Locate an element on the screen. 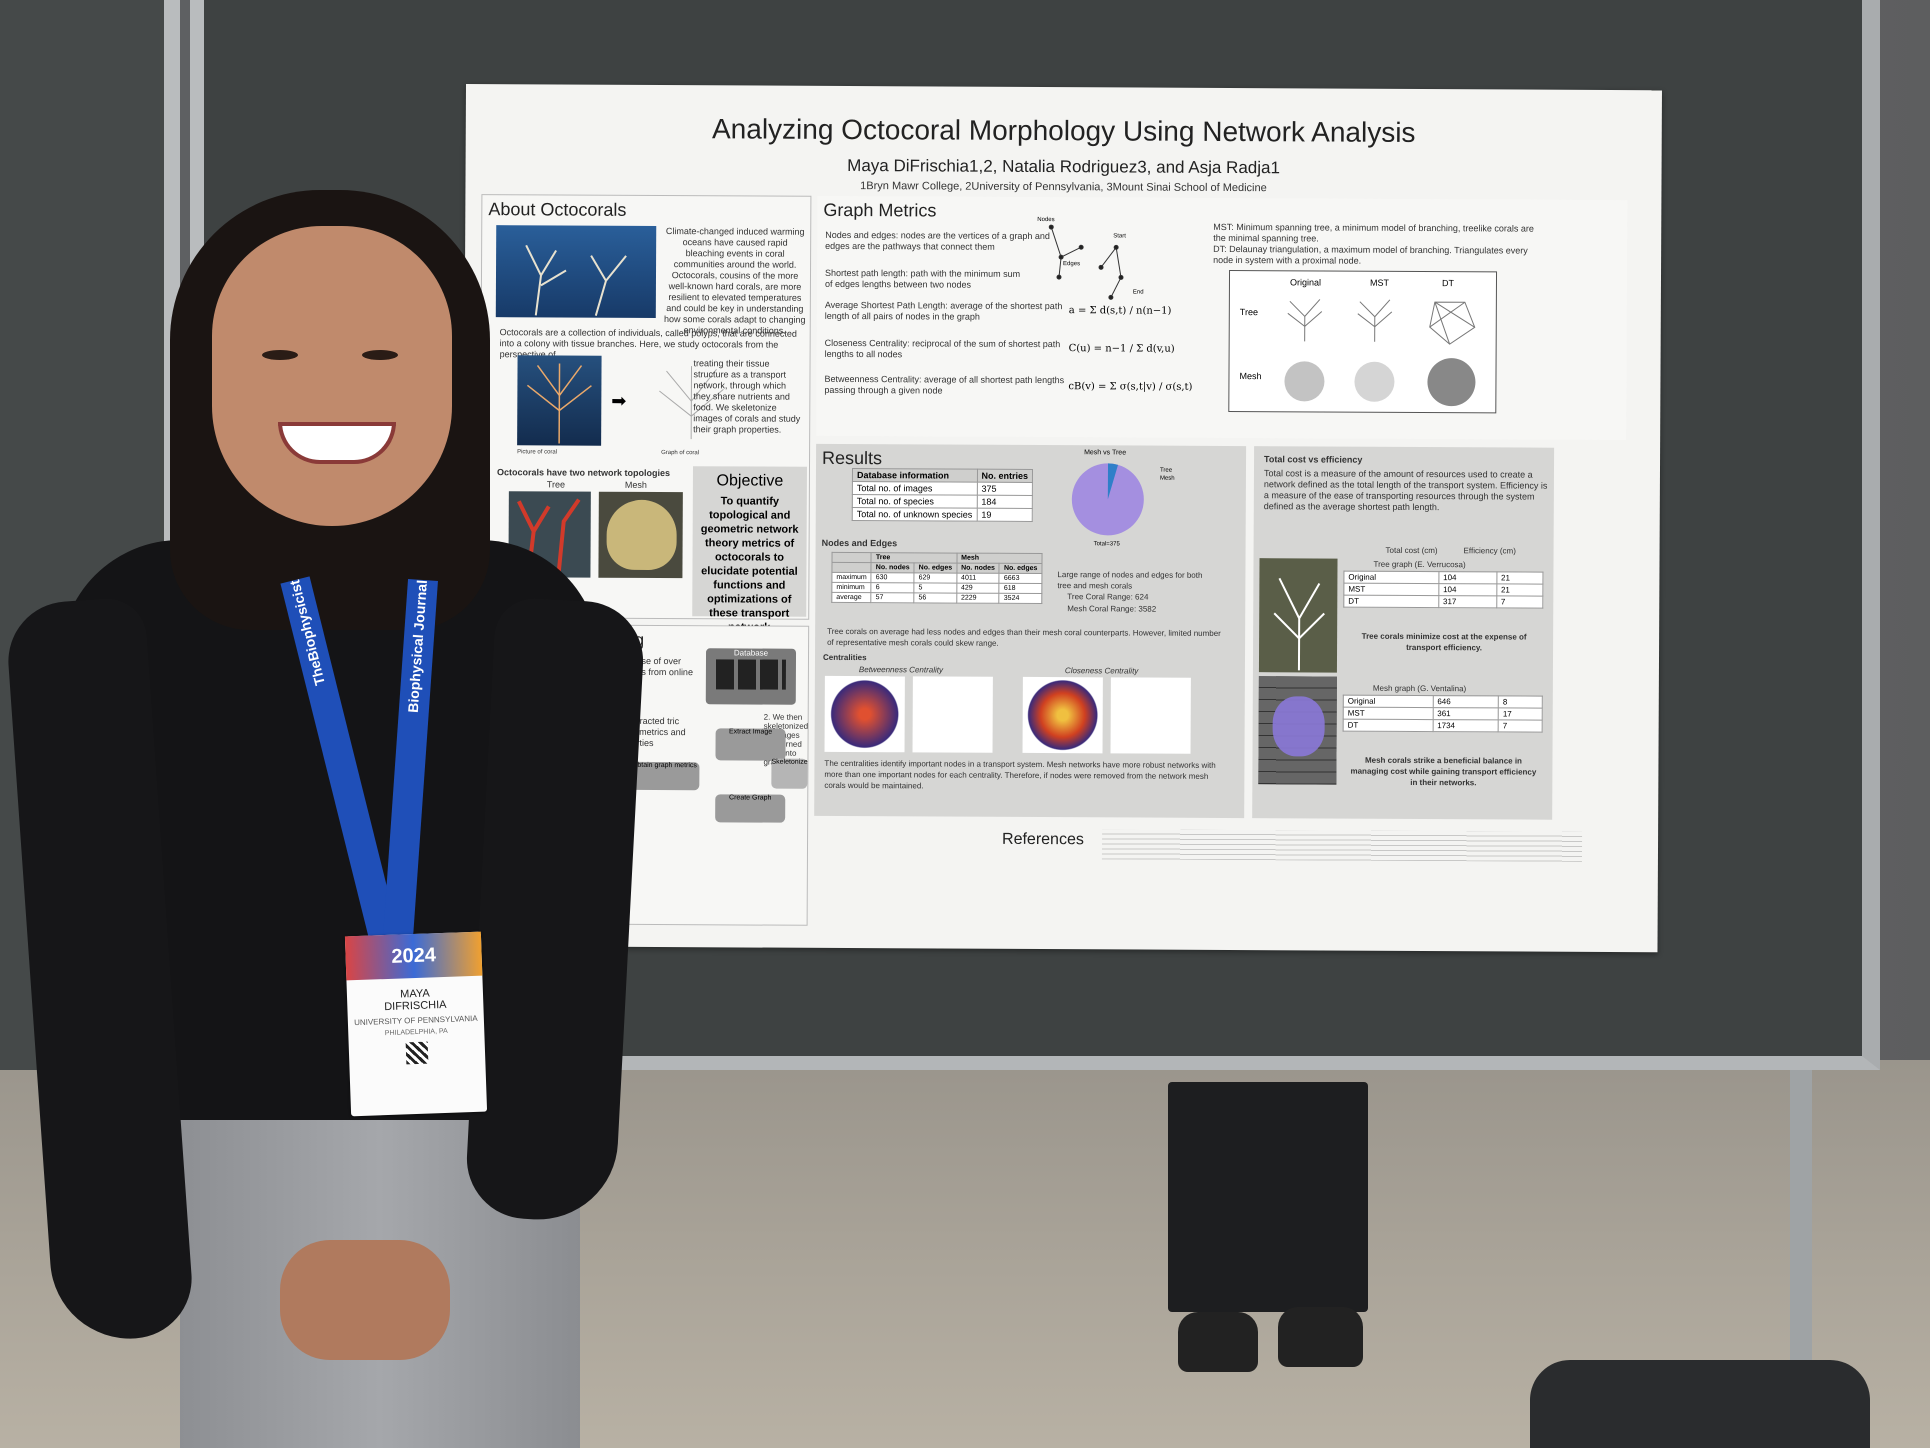 This screenshot has height=1448, width=1930. about-heading: About Octocorals is located at coordinates (557, 209).